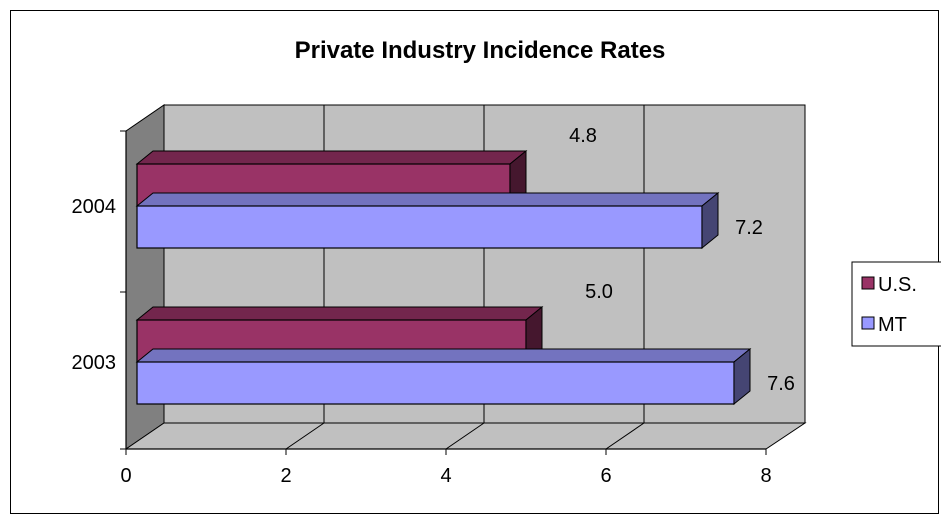 The height and width of the screenshot is (516, 941). I want to click on legend-label-us: U.S., so click(897, 285).